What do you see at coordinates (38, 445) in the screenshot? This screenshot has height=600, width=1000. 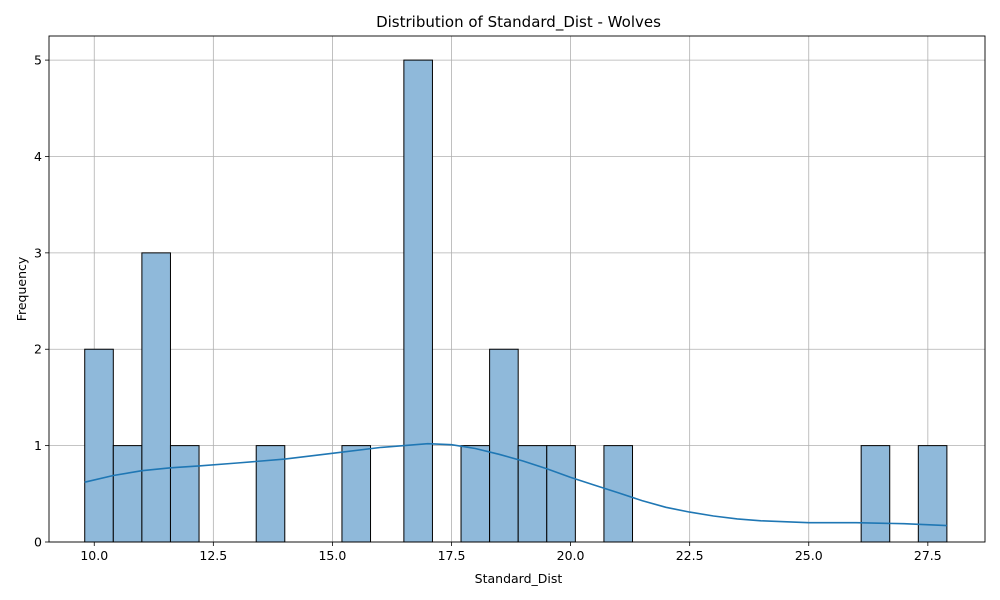 I see `y-tick-label: 1` at bounding box center [38, 445].